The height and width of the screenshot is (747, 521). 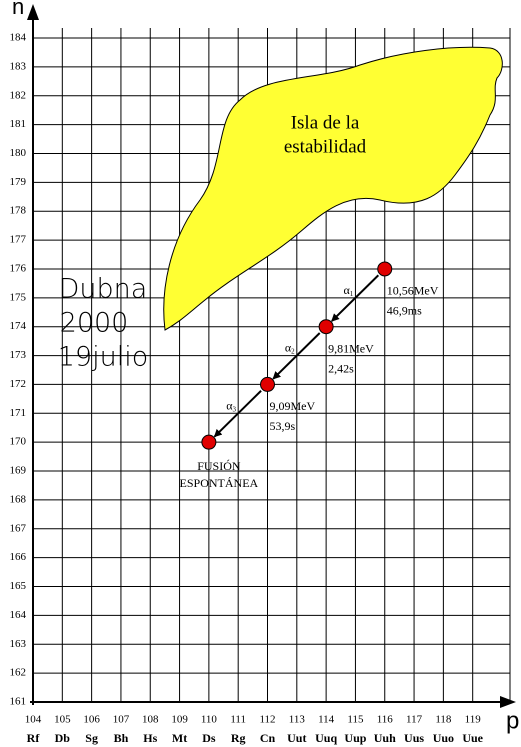 I want to click on decay-time: 46,9ms, so click(x=404, y=311).